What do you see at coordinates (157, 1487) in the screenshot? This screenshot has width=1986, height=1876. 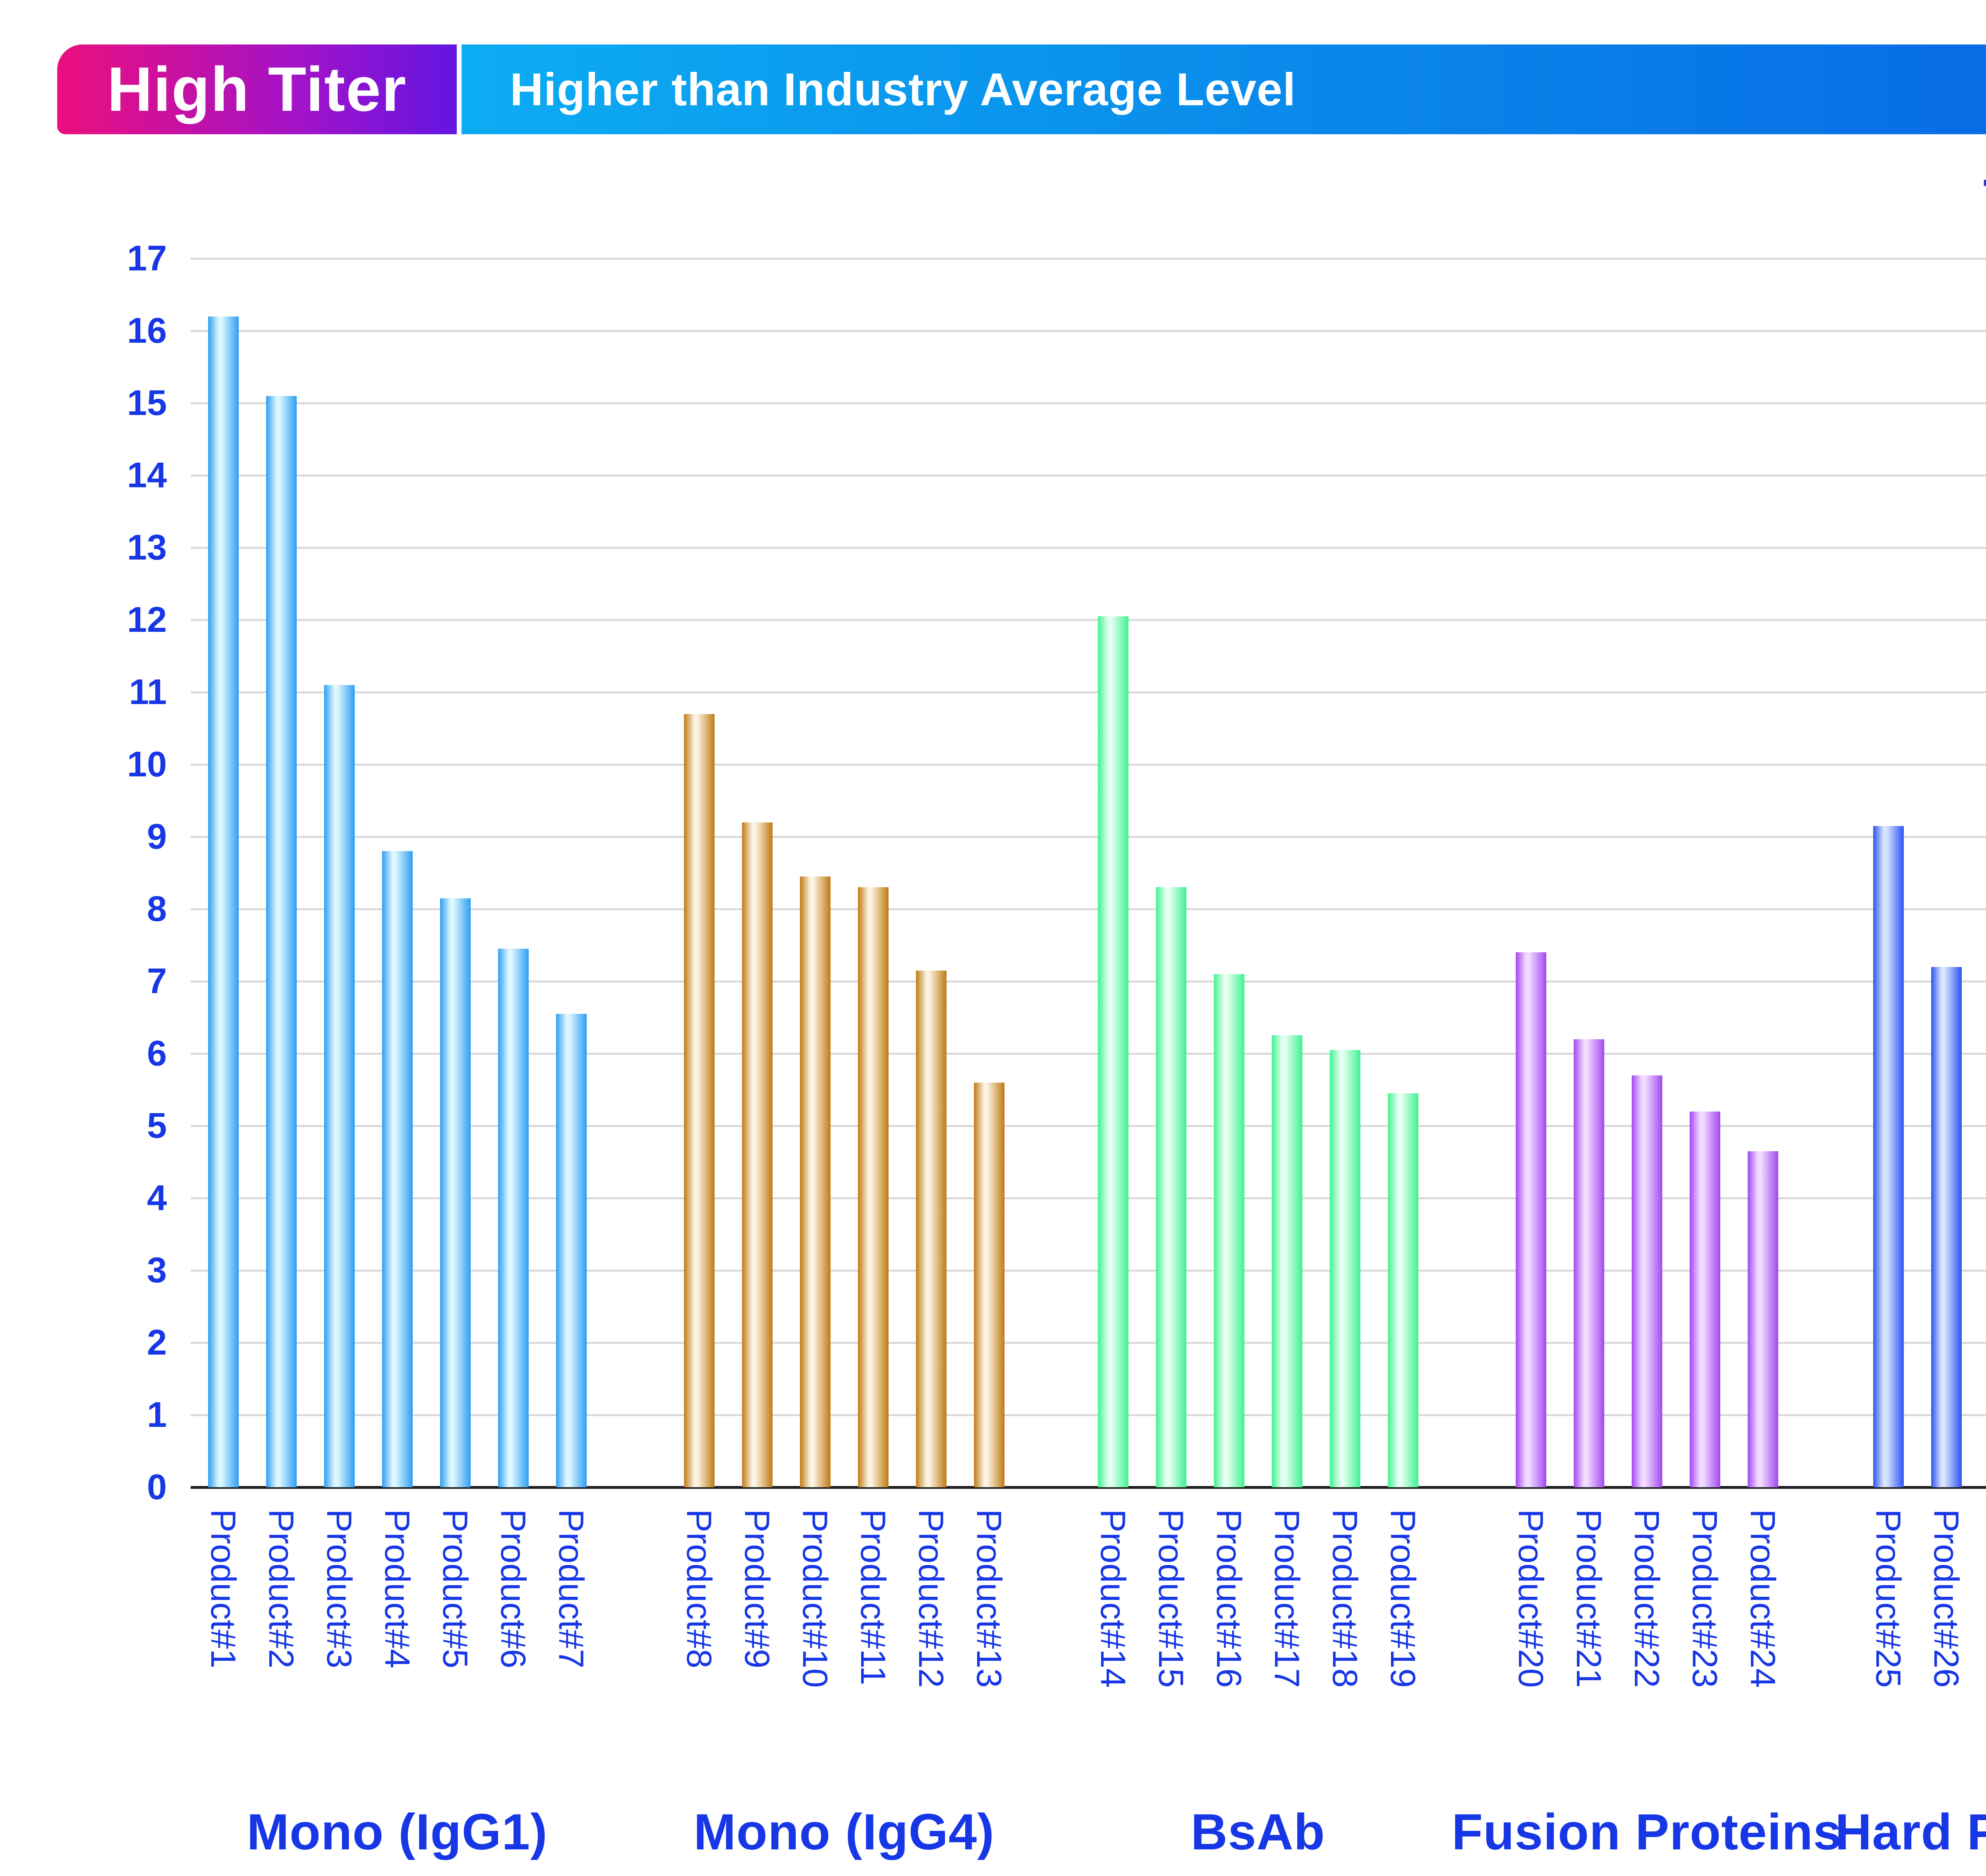 I see `y-tick-label-0: 0` at bounding box center [157, 1487].